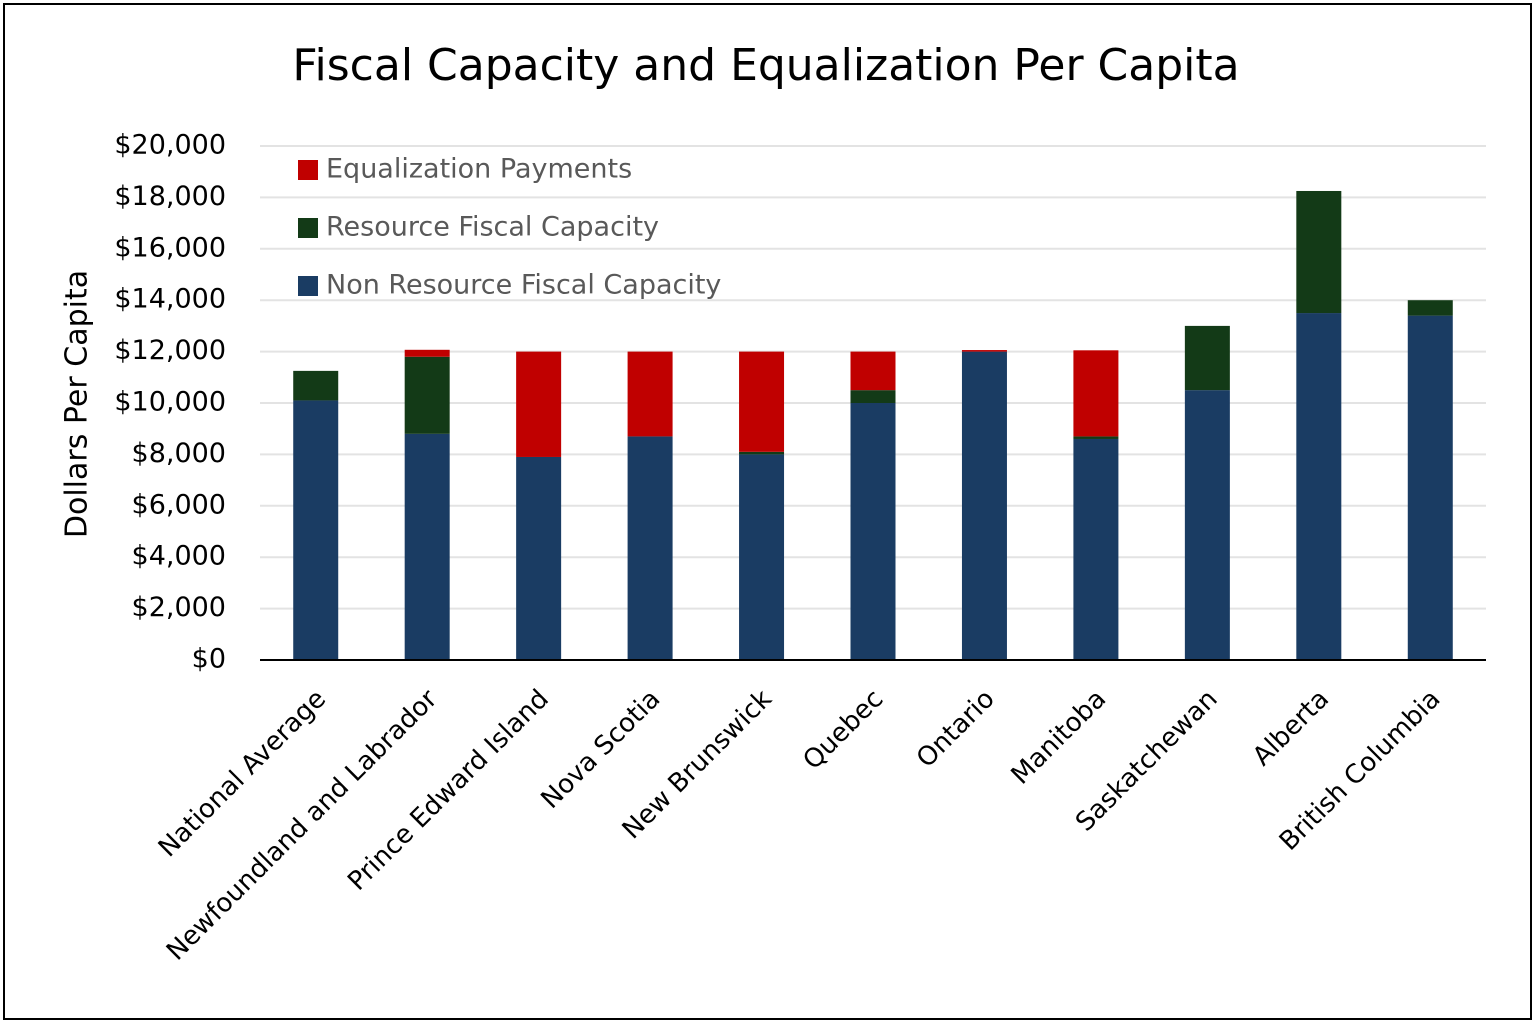  Describe the element at coordinates (479, 169) in the screenshot. I see `legend-label: Equalization Payments` at that location.